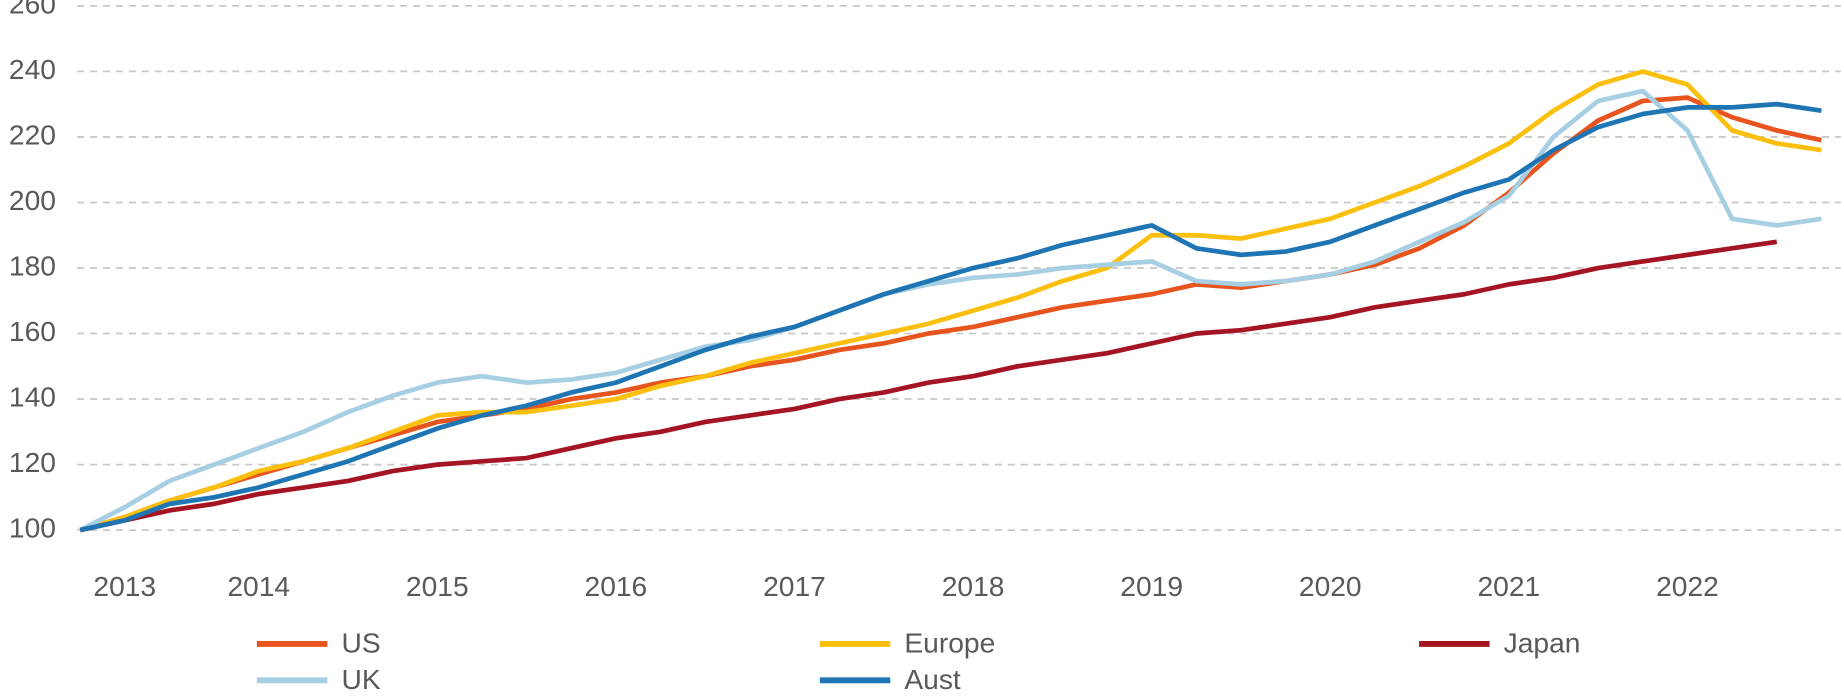 The width and height of the screenshot is (1844, 698). What do you see at coordinates (1687, 586) in the screenshot?
I see `x-tick-label: 2022` at bounding box center [1687, 586].